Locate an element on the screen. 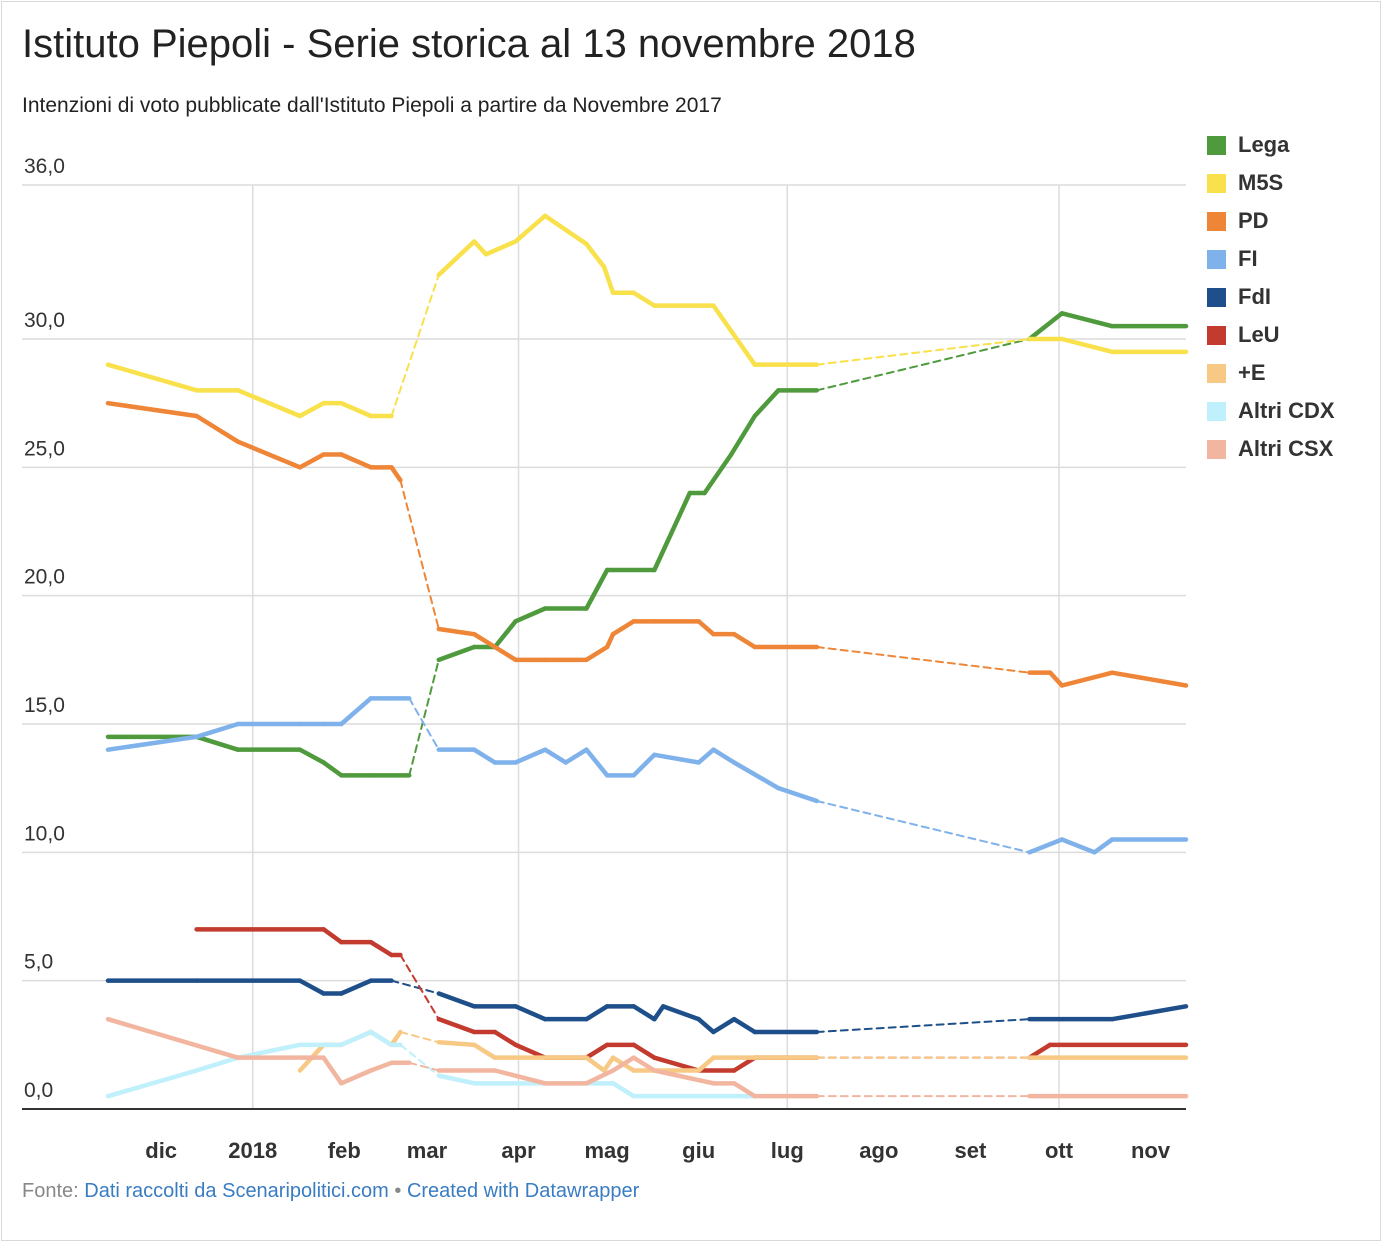 The width and height of the screenshot is (1384, 1244). legend-item-lega: Lega is located at coordinates (1271, 145).